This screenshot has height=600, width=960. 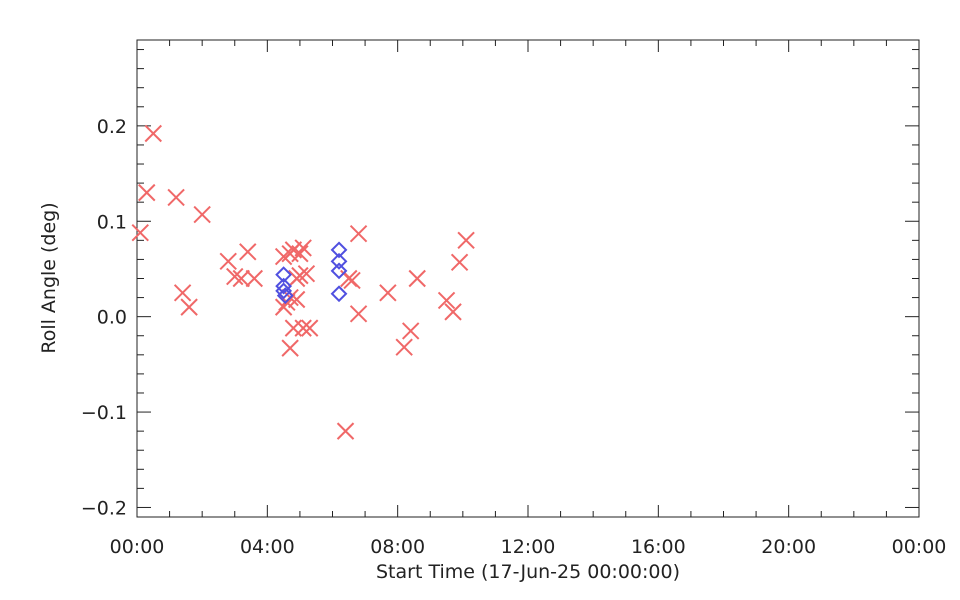 I want to click on x-tick-label: 04:00, so click(x=267, y=547).